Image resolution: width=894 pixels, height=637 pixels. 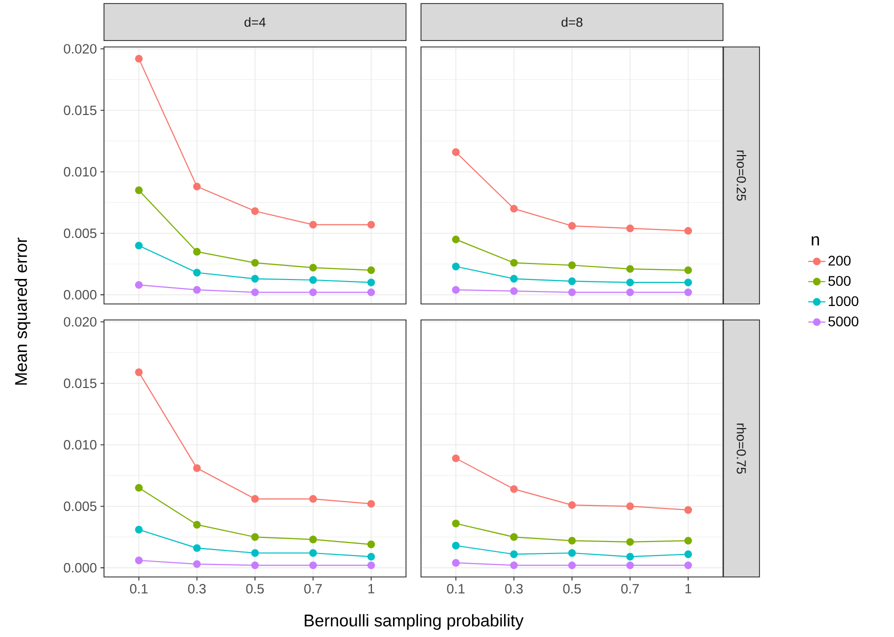 I want to click on legend-label: 5000, so click(x=843, y=321).